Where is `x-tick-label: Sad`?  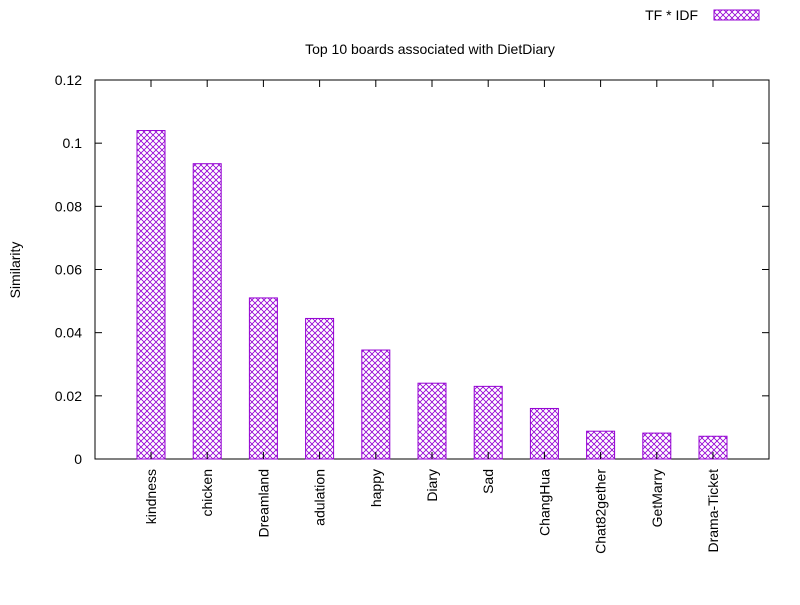
x-tick-label: Sad is located at coordinates (488, 481).